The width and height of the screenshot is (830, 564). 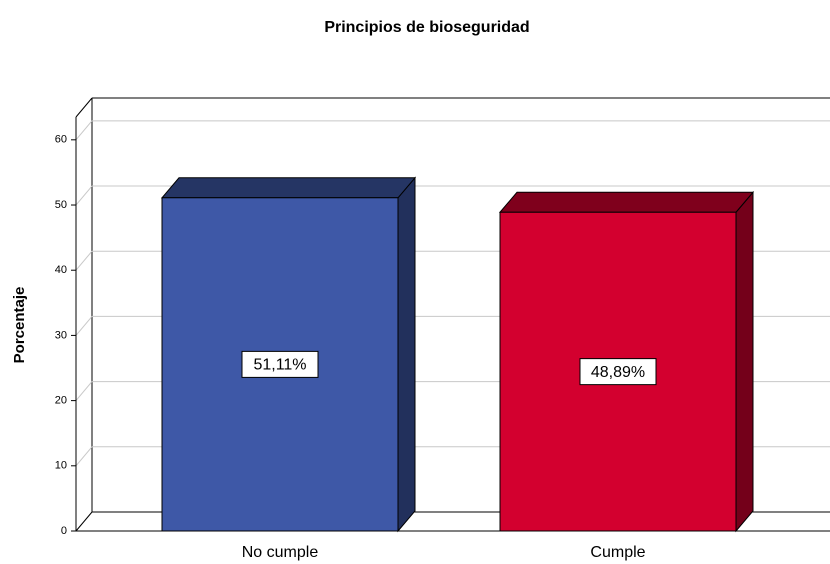 I want to click on y-tick-label: 30, so click(x=61, y=335).